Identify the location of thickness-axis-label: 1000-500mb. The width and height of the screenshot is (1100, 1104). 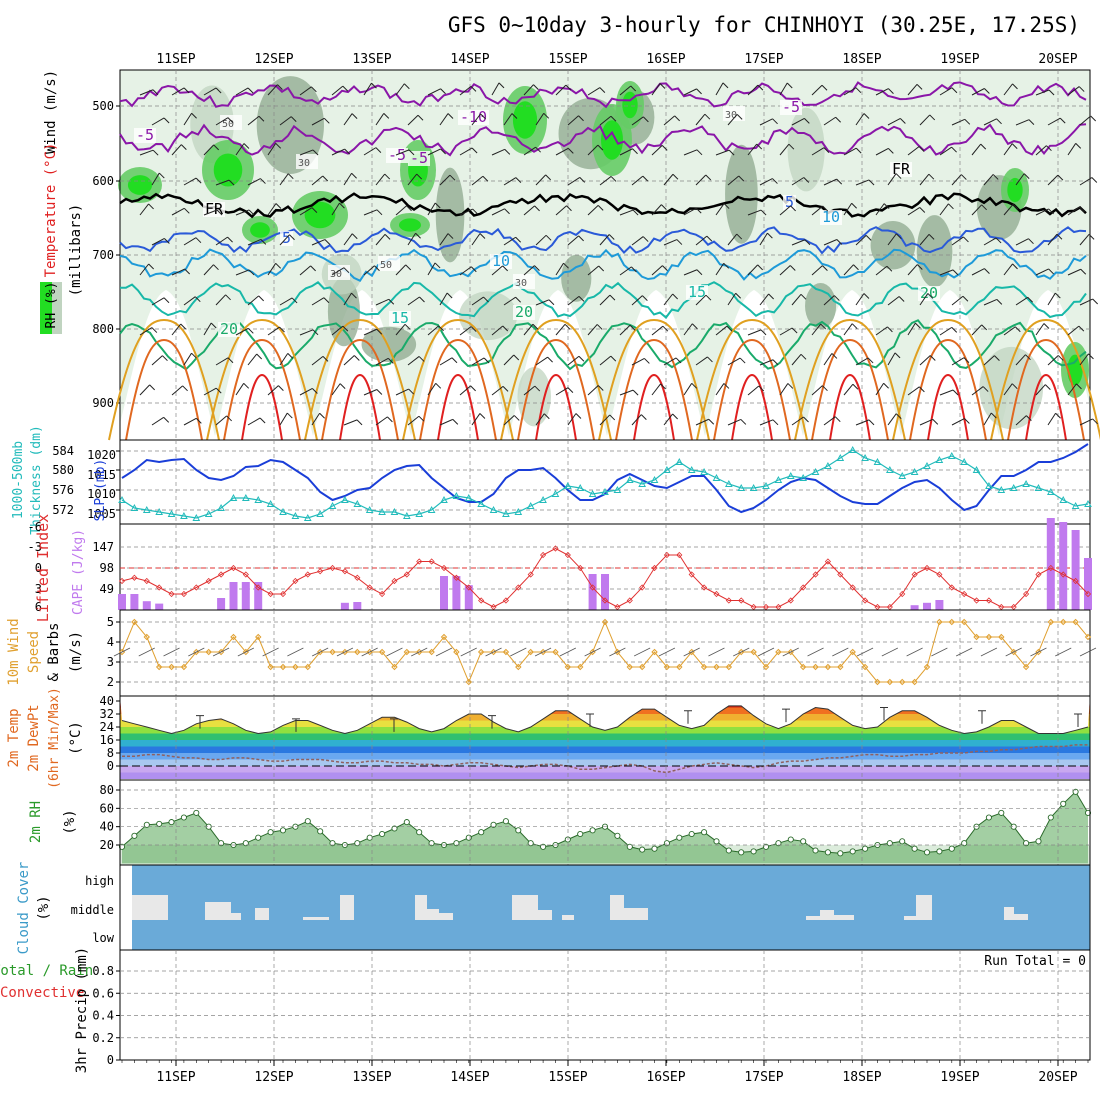
(18, 480).